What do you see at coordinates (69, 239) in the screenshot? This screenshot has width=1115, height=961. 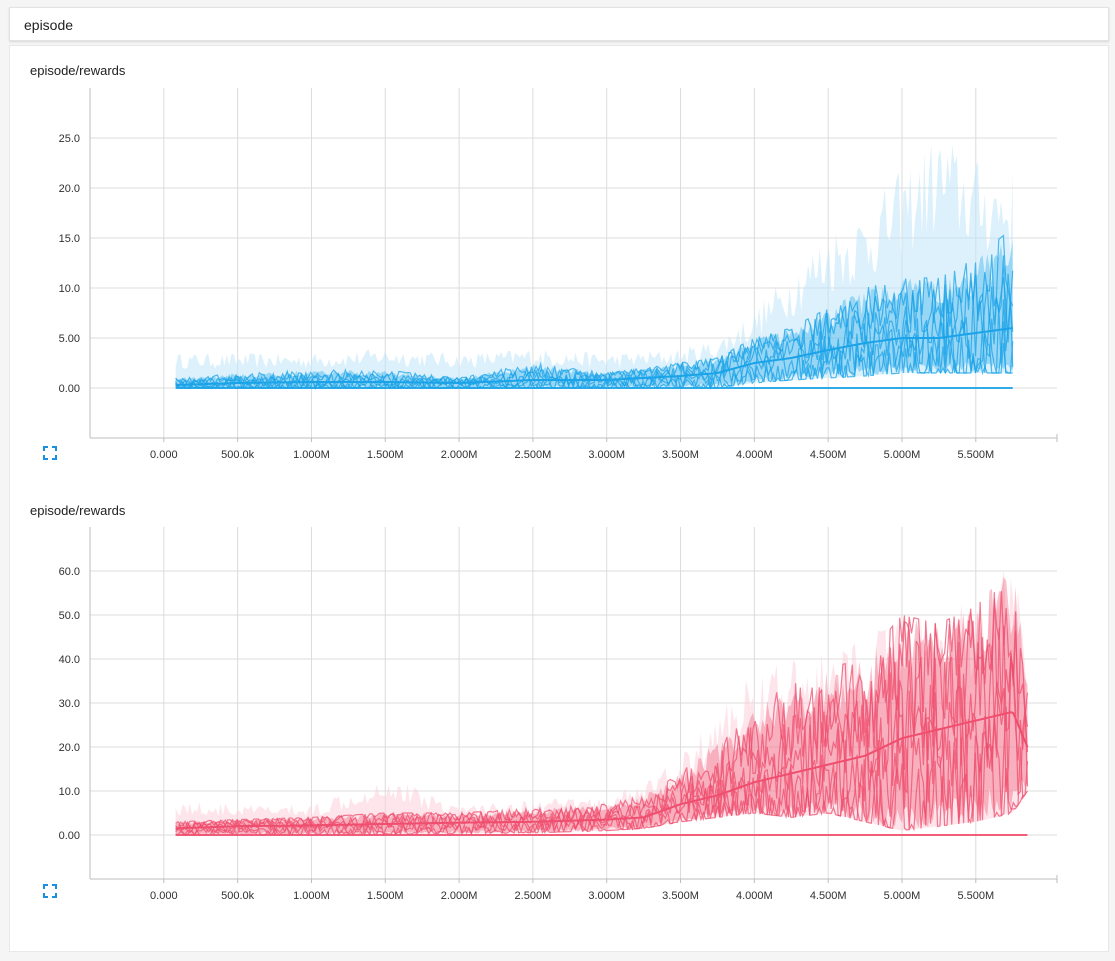 I see `y-tick-label: 15.0` at bounding box center [69, 239].